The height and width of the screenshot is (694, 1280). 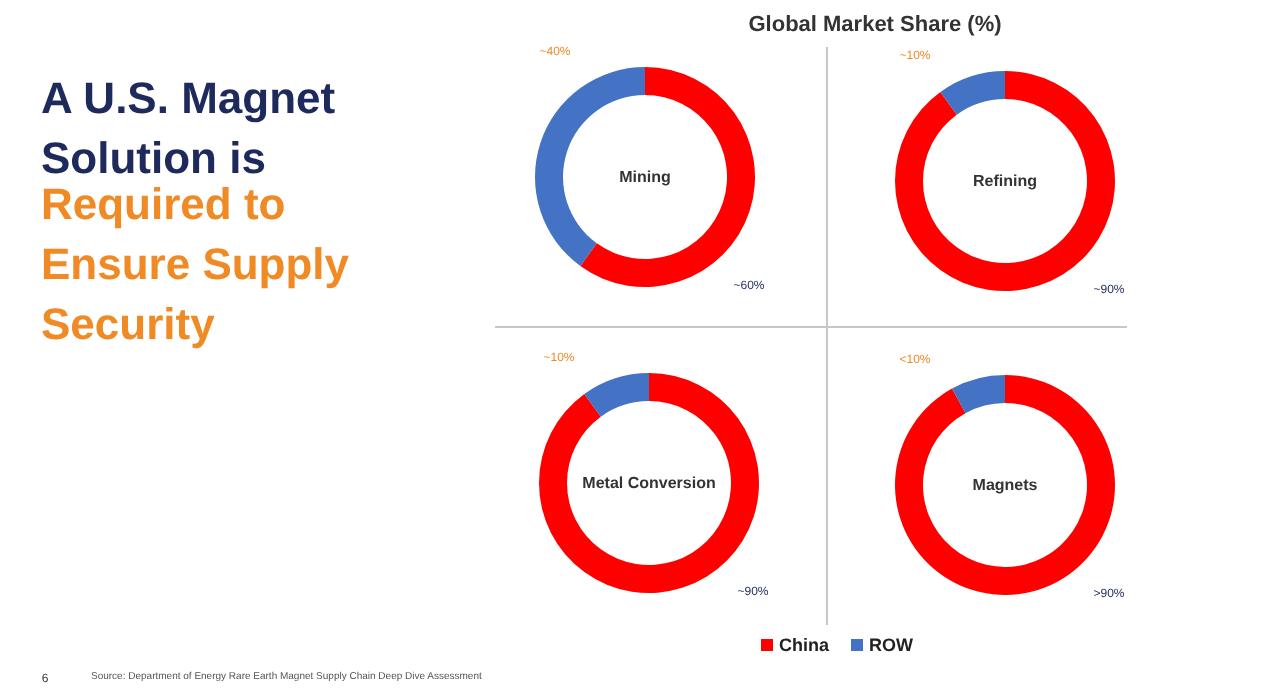 I want to click on text: Global Market Share (%), so click(x=875, y=25).